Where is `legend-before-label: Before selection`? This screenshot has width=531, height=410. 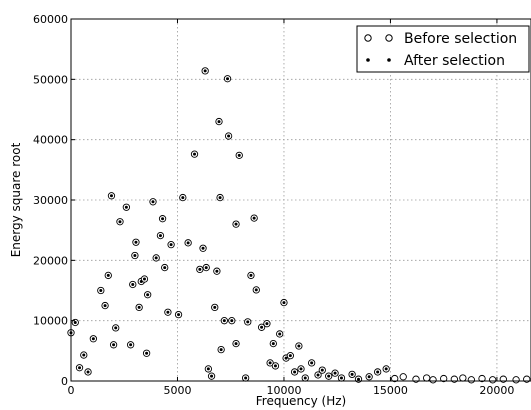
legend-before-label: Before selection is located at coordinates (460, 39).